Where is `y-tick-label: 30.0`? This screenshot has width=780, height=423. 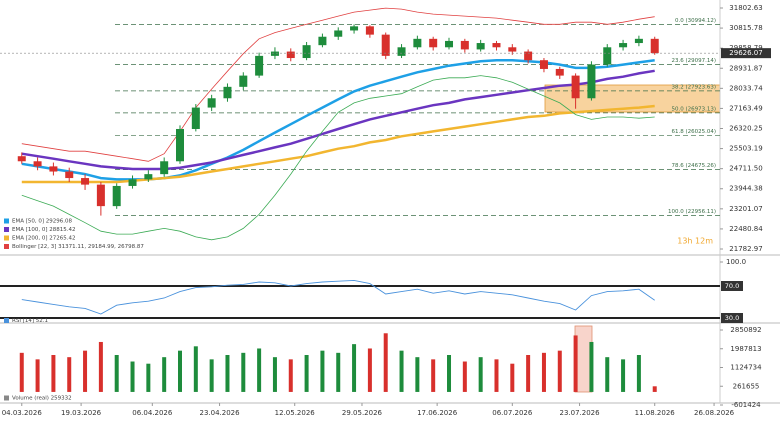 y-tick-label: 30.0 is located at coordinates (732, 318).